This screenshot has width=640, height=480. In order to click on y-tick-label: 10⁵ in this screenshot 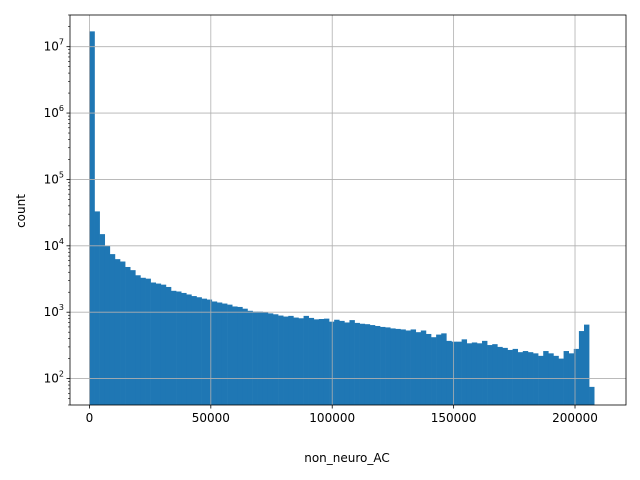, I will do `click(54, 178)`.